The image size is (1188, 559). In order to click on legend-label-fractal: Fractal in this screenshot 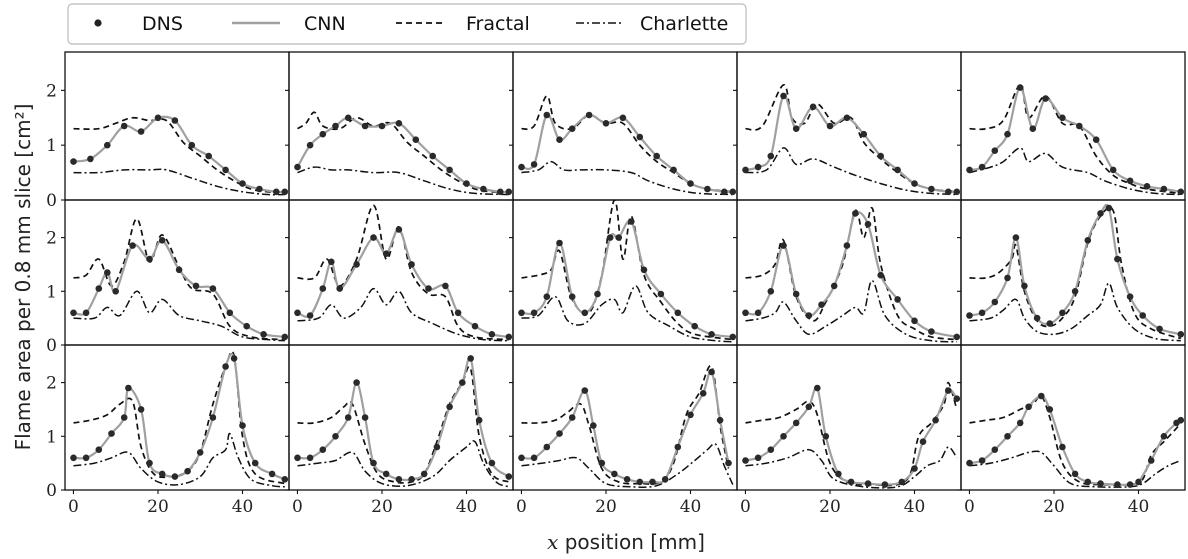, I will do `click(498, 24)`.